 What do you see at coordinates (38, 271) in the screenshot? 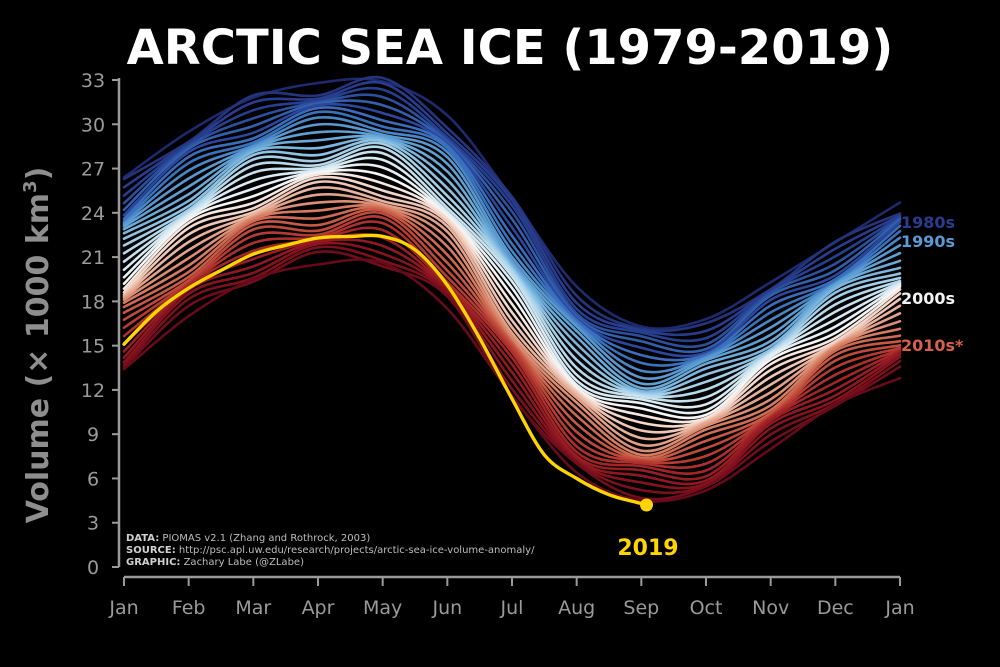
I see `y-axis-label-number: 1000 km` at bounding box center [38, 271].